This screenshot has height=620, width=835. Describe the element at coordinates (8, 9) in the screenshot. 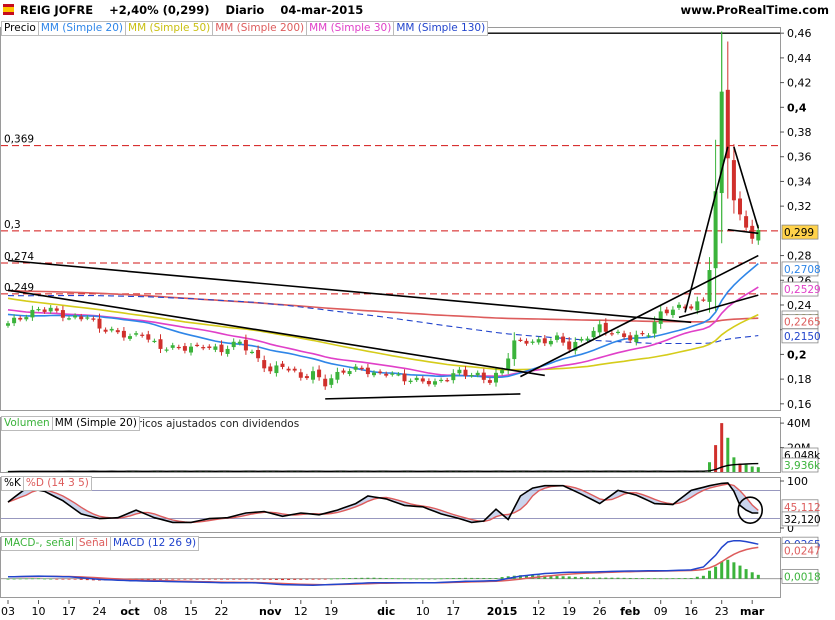

I see `spain-flag-icon` at that location.